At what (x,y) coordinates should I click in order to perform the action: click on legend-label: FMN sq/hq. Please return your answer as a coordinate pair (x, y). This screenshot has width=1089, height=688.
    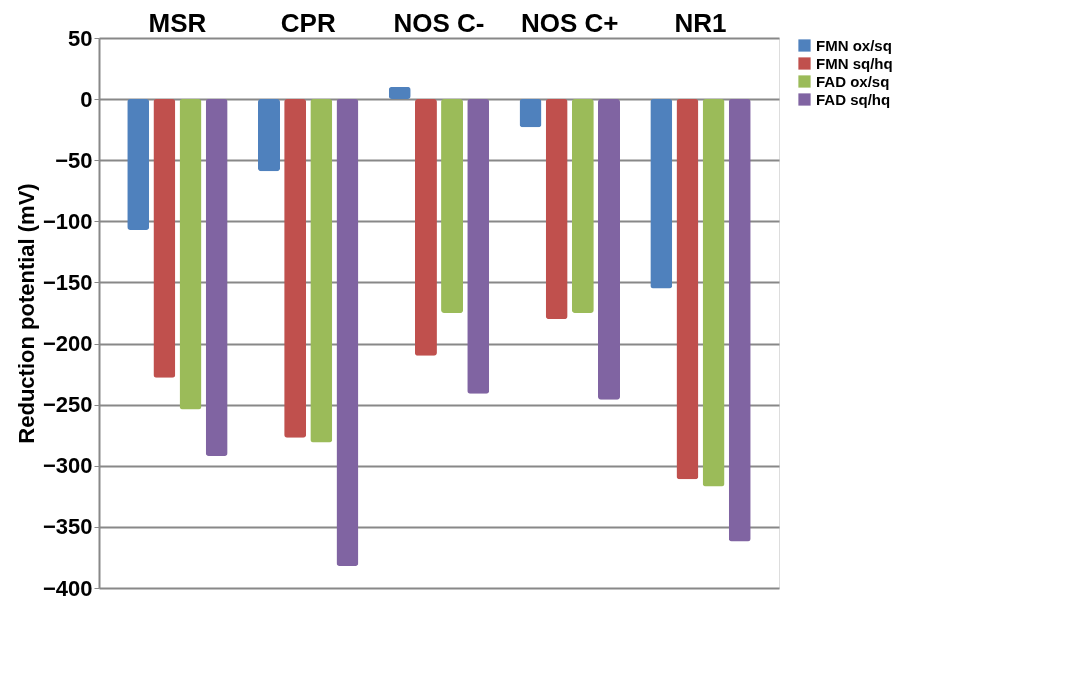
    Looking at the image, I should click on (854, 63).